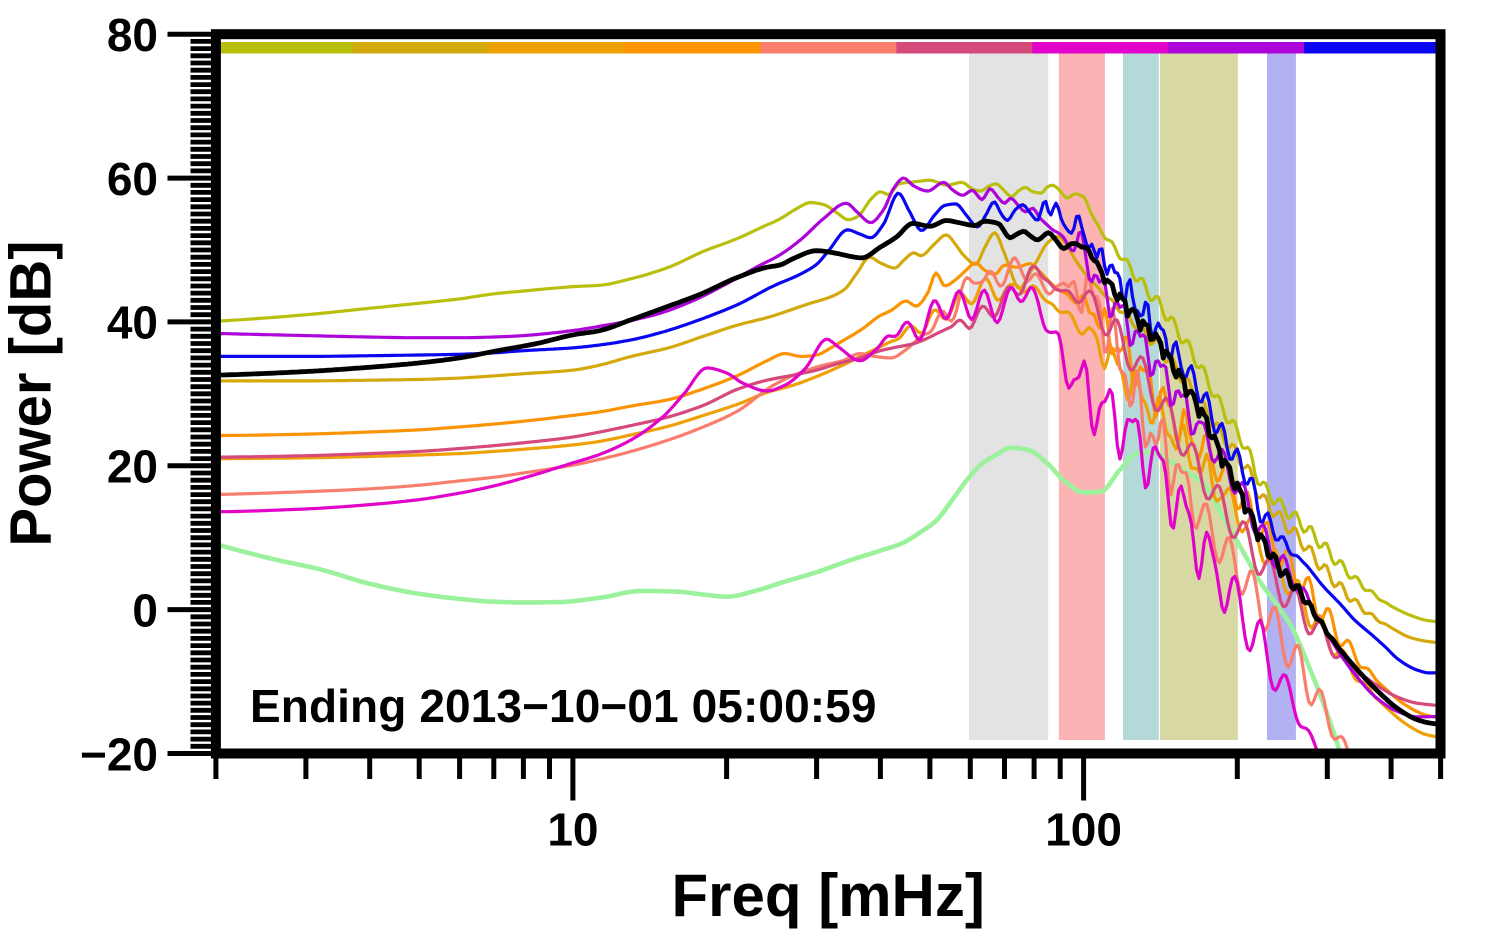  Describe the element at coordinates (119, 754) in the screenshot. I see `svg-text: −20` at that location.